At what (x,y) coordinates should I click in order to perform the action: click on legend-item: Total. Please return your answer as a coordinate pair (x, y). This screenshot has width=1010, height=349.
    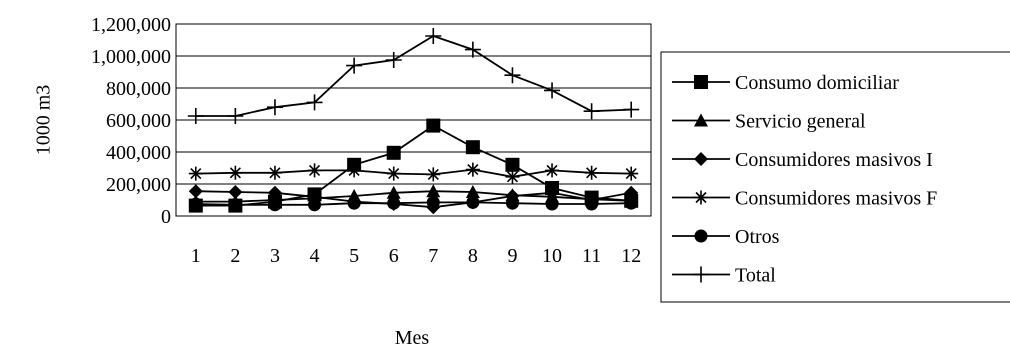
    Looking at the image, I should click on (724, 276).